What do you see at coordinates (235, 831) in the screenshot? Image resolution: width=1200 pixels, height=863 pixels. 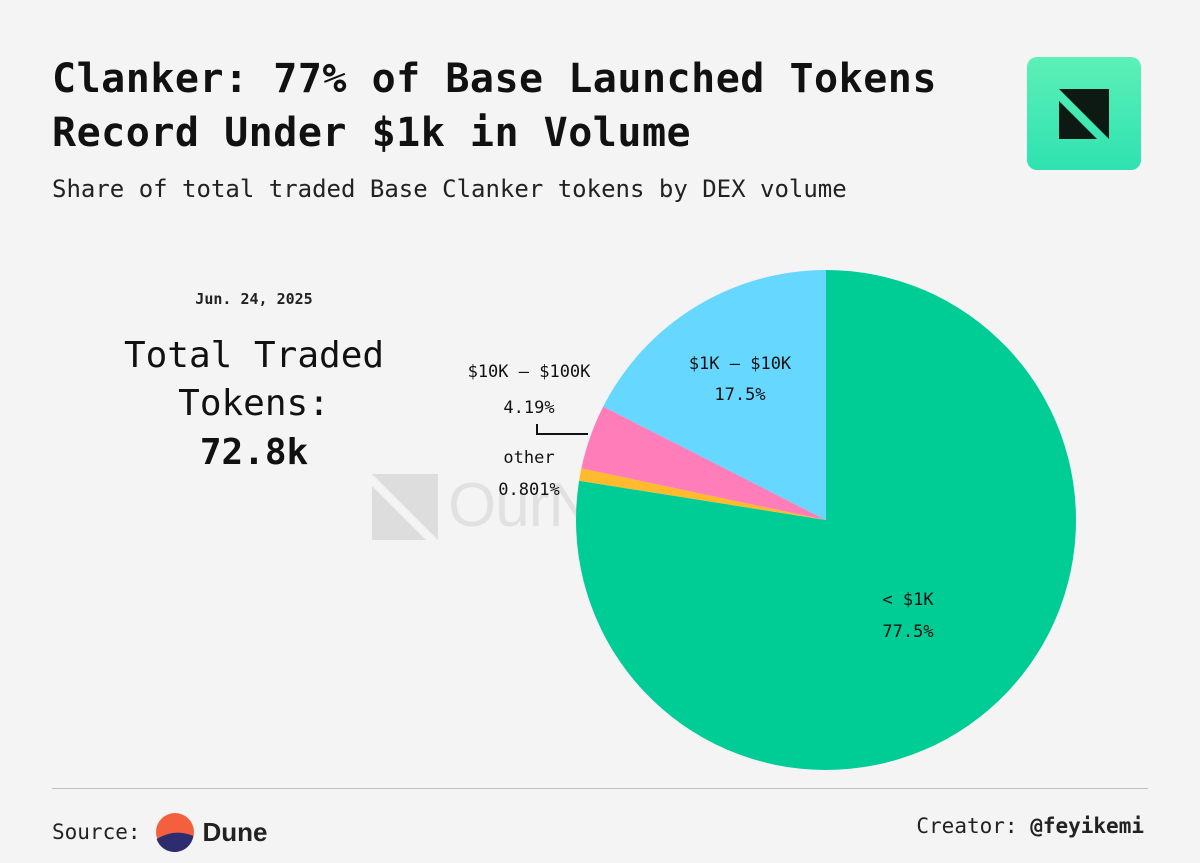 I see `source-name: Dune` at bounding box center [235, 831].